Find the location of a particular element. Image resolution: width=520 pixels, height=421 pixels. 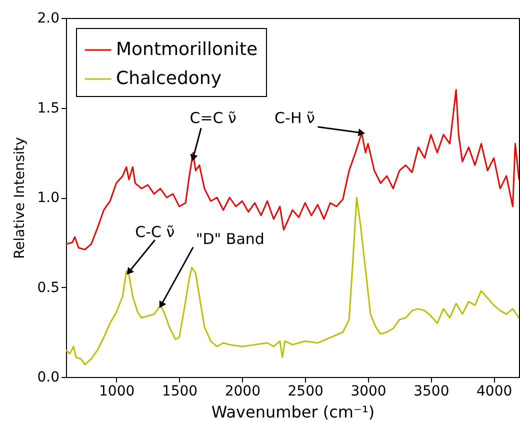

annotation: C-H ν̃ is located at coordinates (294, 117).